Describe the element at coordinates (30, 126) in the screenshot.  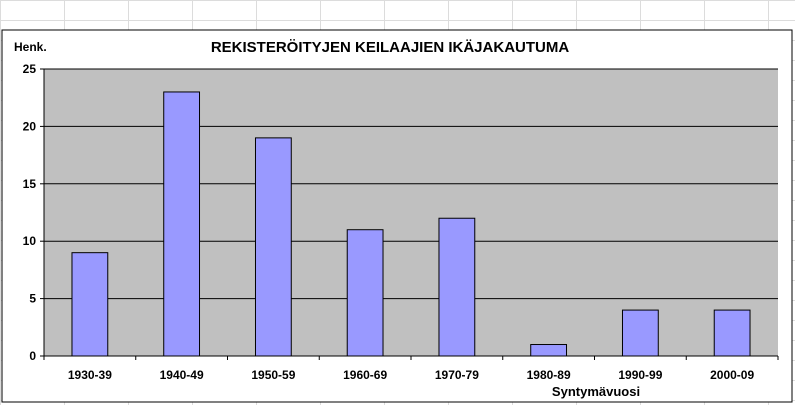
I see `y-tick-label: 20` at that location.